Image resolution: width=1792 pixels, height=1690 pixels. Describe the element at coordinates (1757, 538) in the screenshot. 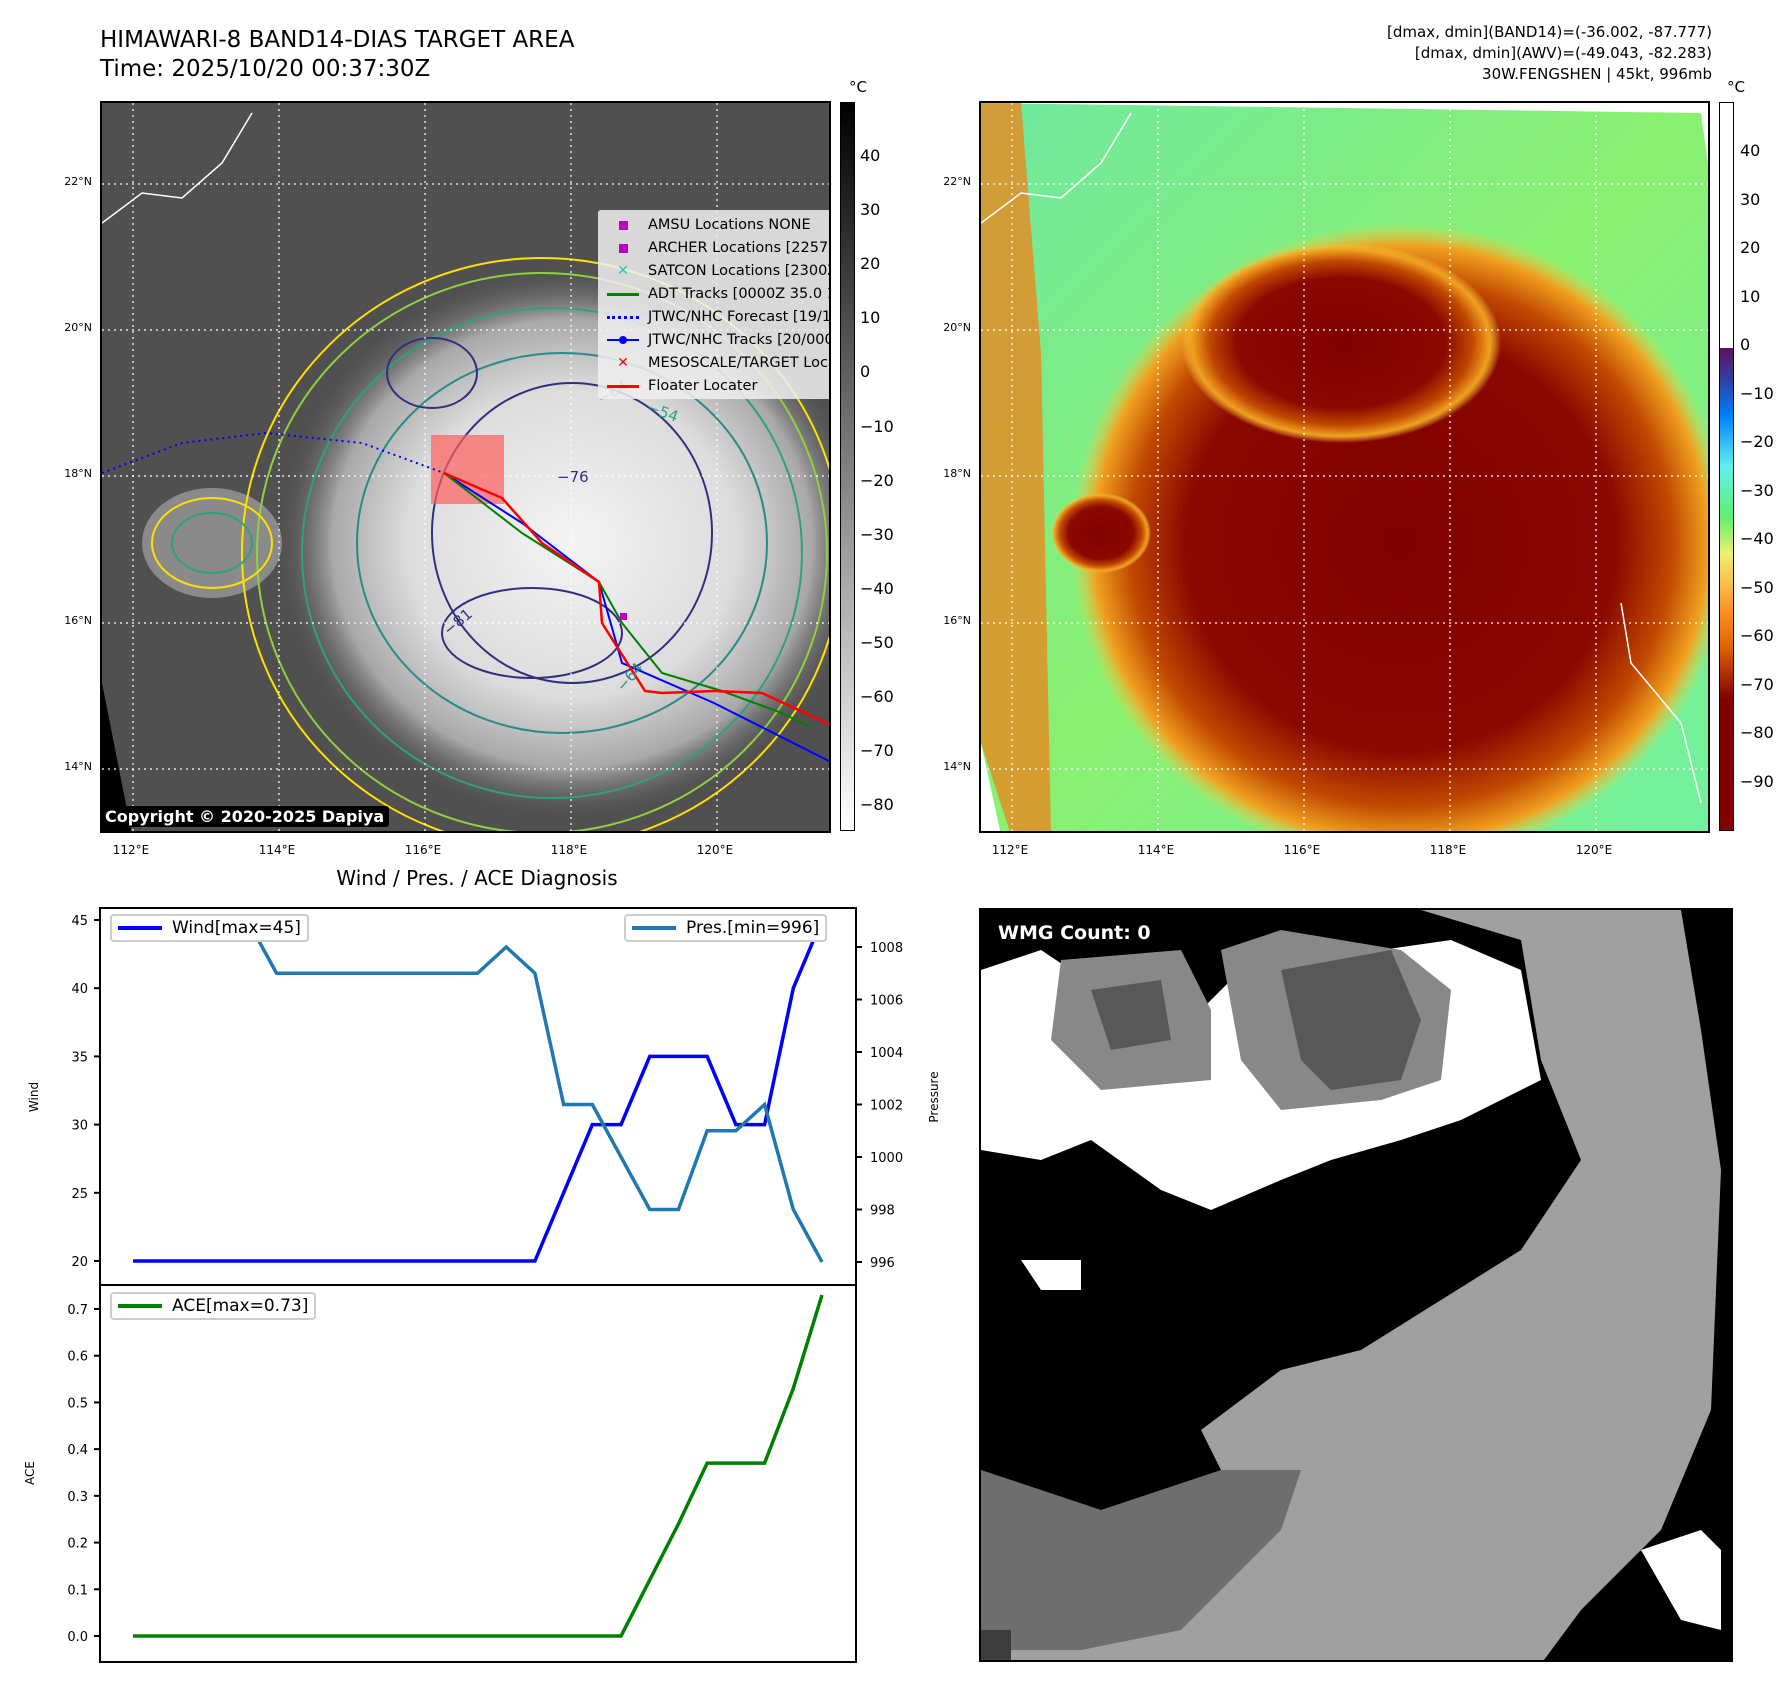

I see `colorbar-tick-label: −40` at that location.